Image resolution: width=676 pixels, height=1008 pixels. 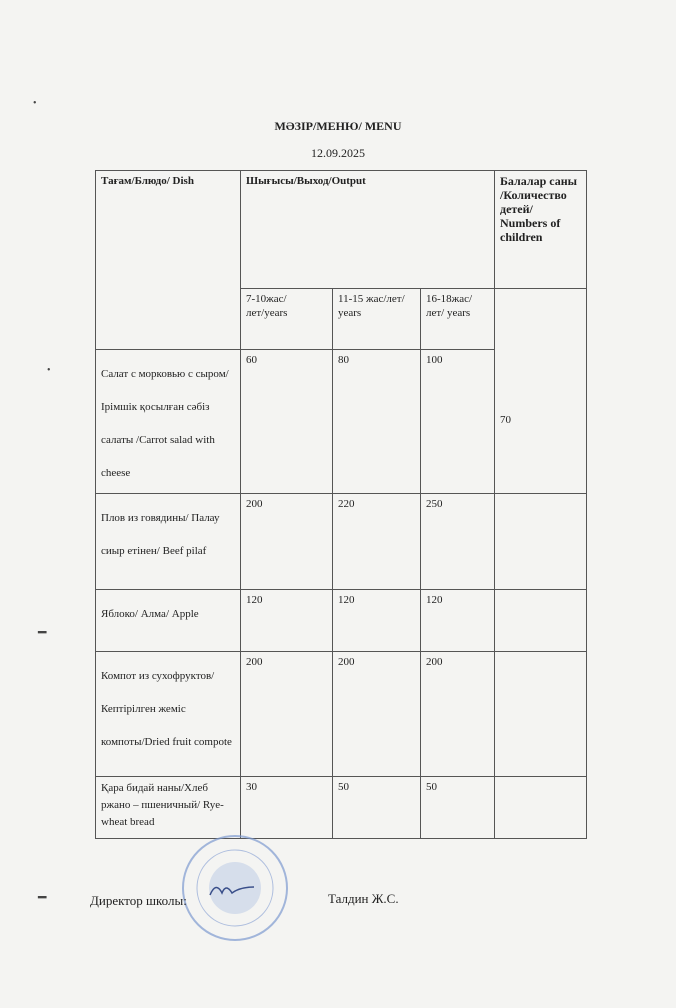 What do you see at coordinates (457, 620) in the screenshot?
I see `portion-16-18: 120` at bounding box center [457, 620].